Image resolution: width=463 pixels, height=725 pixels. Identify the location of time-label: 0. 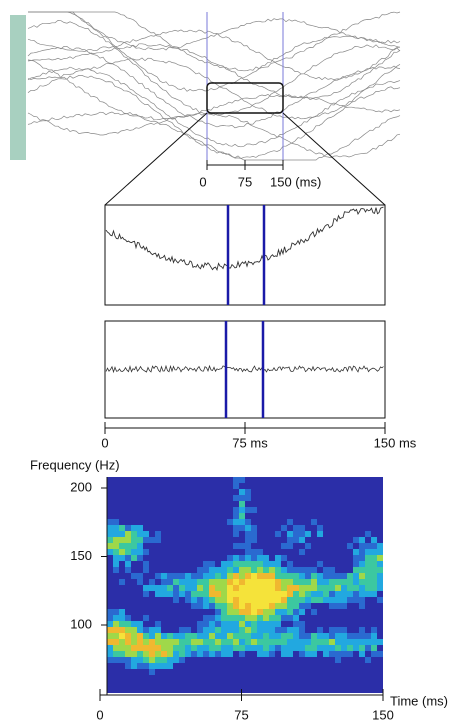
(104, 442).